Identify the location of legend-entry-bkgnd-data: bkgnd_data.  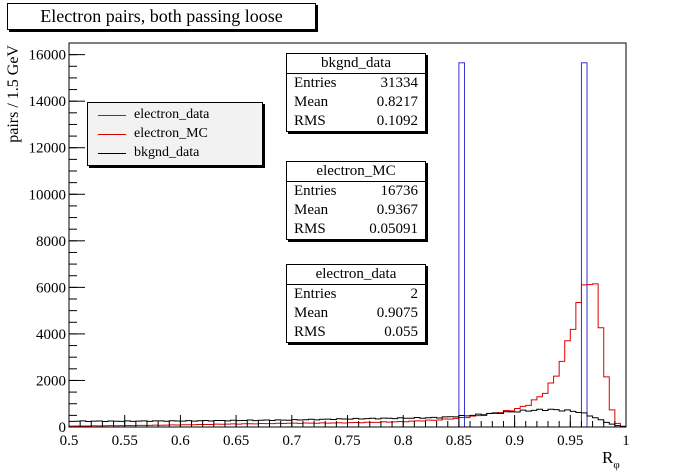
(143, 153).